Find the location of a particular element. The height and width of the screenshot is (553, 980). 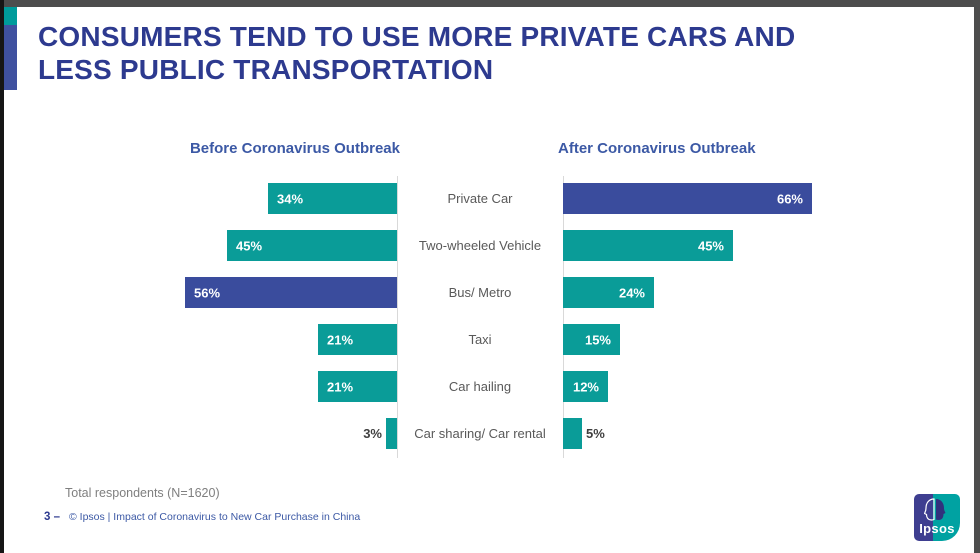

bar-value-label: 24% is located at coordinates (631, 292).